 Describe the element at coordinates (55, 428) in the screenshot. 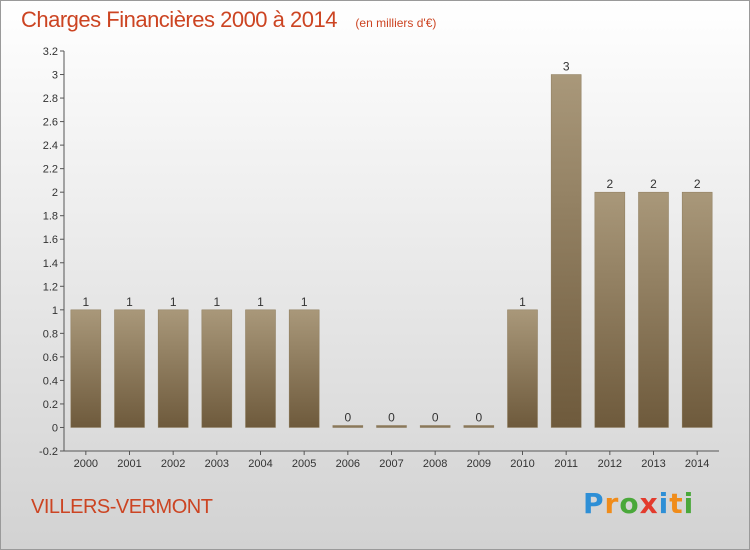

I see `y-tick-label: 0` at that location.